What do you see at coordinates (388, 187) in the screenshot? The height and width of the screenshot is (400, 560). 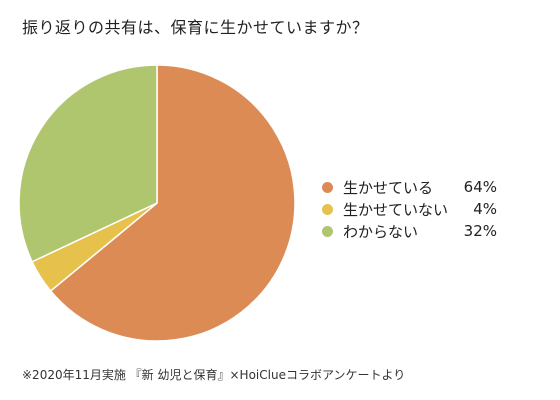 I see `legend-label-ikaseteiru: 生かせている` at bounding box center [388, 187].